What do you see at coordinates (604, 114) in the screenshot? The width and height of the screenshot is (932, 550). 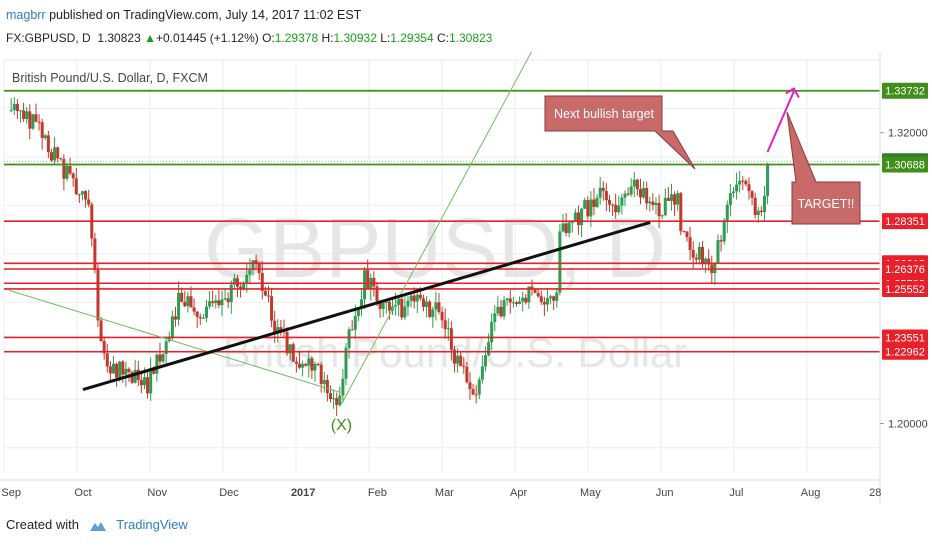 I see `callout-next-text: Next bullish target` at bounding box center [604, 114].